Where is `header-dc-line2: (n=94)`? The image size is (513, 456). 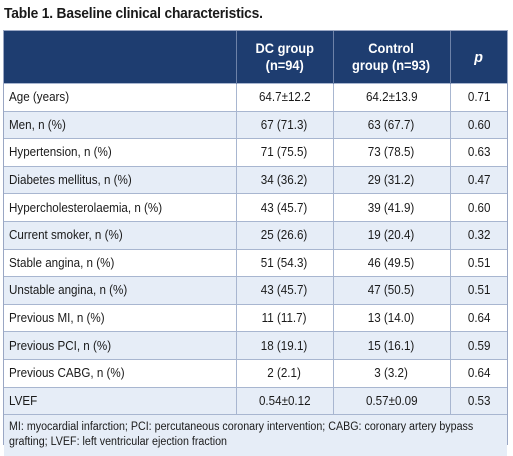
header-dc-line2: (n=94) is located at coordinates (284, 65).